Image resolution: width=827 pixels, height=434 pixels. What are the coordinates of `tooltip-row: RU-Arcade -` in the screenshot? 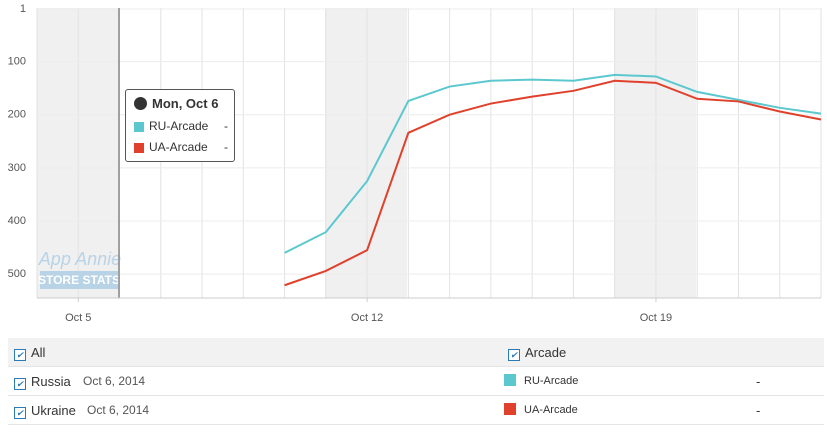 It's located at (181, 126).